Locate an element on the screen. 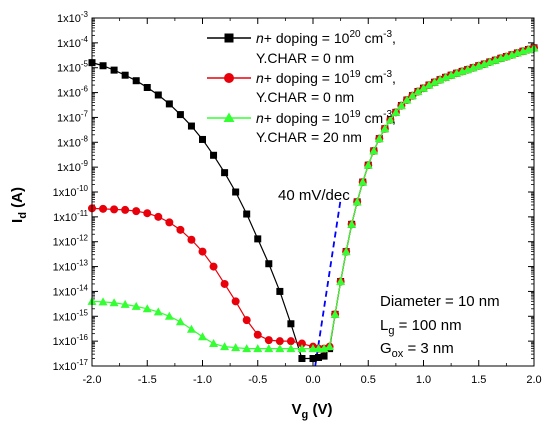 Image resolution: width=552 pixels, height=426 pixels. x-axis-unit: (V) is located at coordinates (320, 409).